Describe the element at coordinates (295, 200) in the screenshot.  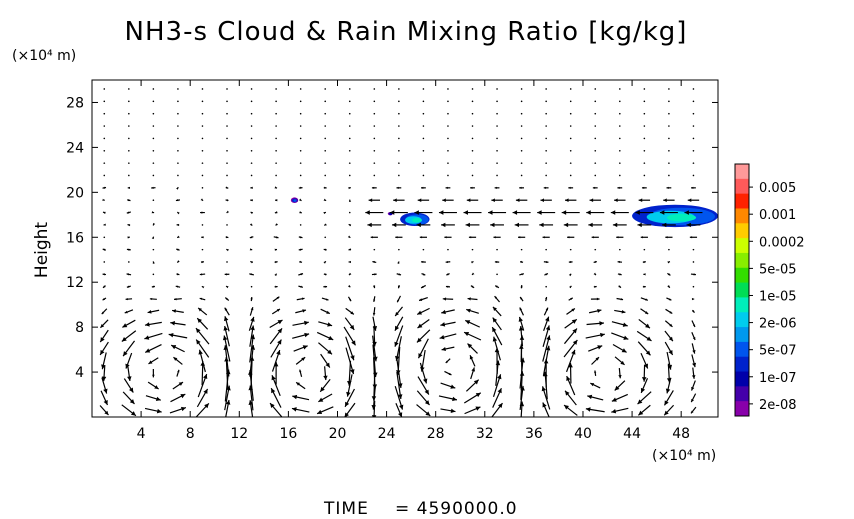
I see `cloud-contour` at that location.